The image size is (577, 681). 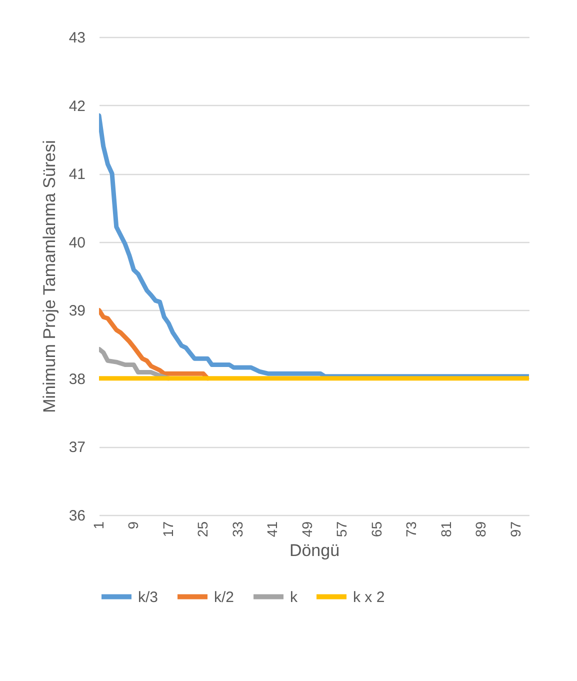 What do you see at coordinates (77, 447) in the screenshot?
I see `y-tick-label: 37` at bounding box center [77, 447].